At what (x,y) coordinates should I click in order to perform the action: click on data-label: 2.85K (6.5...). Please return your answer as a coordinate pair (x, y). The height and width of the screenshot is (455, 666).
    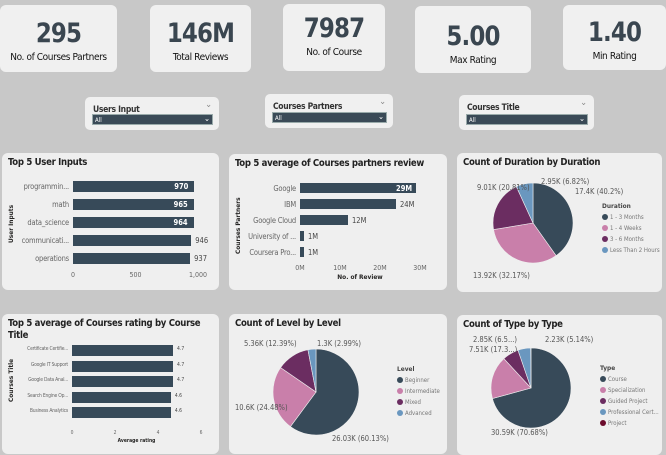
    Looking at the image, I should click on (495, 340).